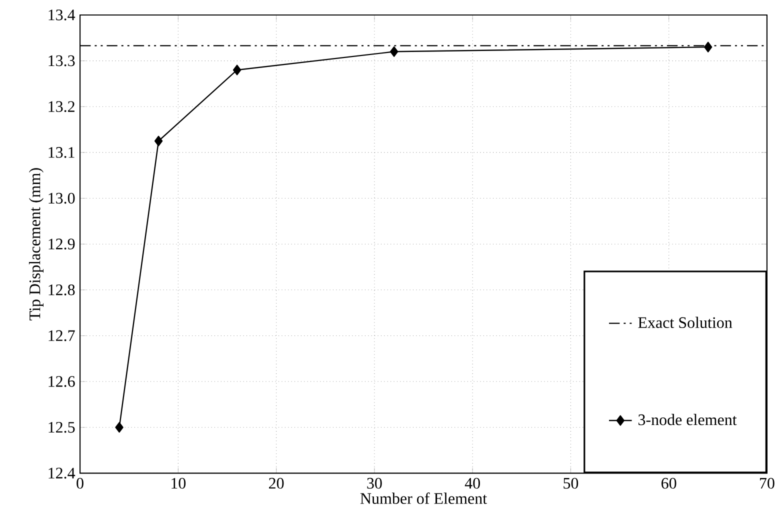 The image size is (783, 530). Describe the element at coordinates (61, 244) in the screenshot. I see `y-tick-label: 12.9` at that location.